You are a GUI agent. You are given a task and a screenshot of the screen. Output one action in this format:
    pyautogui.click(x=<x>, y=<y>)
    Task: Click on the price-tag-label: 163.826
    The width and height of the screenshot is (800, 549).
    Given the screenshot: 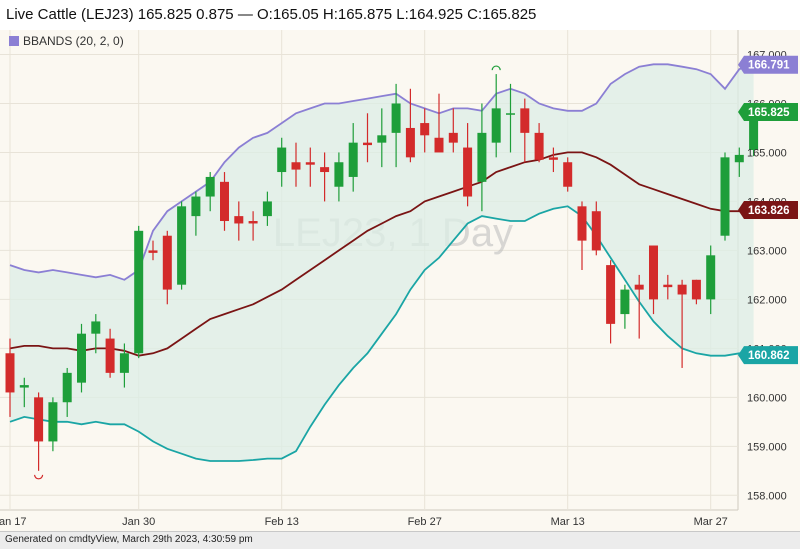 What is the action you would take?
    pyautogui.click(x=769, y=211)
    